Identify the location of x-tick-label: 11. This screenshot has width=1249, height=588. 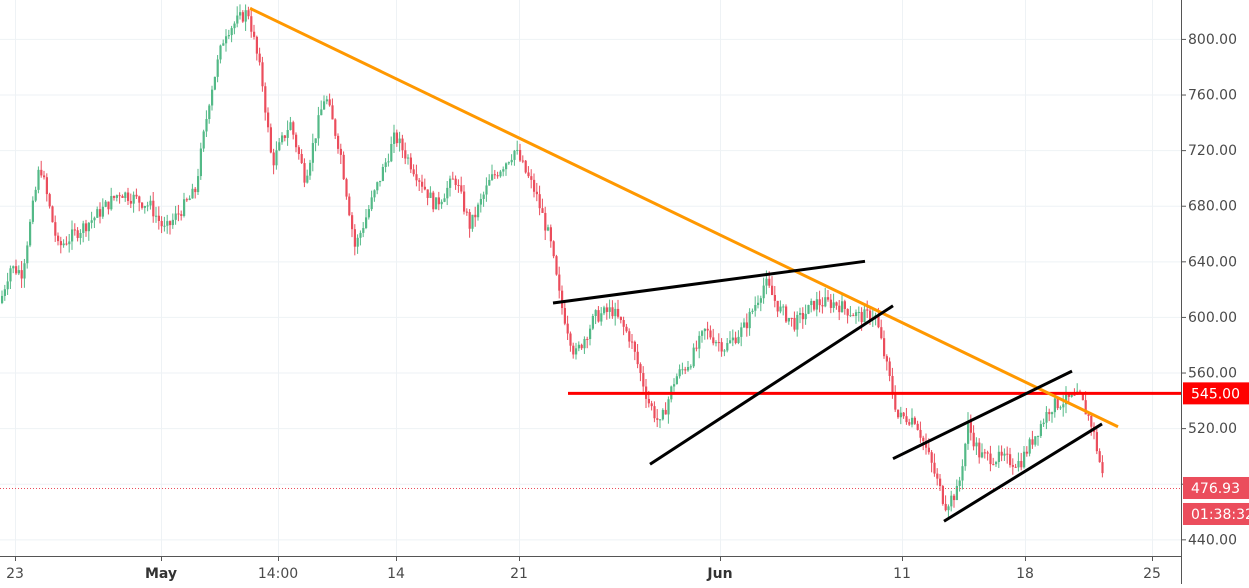
(902, 574).